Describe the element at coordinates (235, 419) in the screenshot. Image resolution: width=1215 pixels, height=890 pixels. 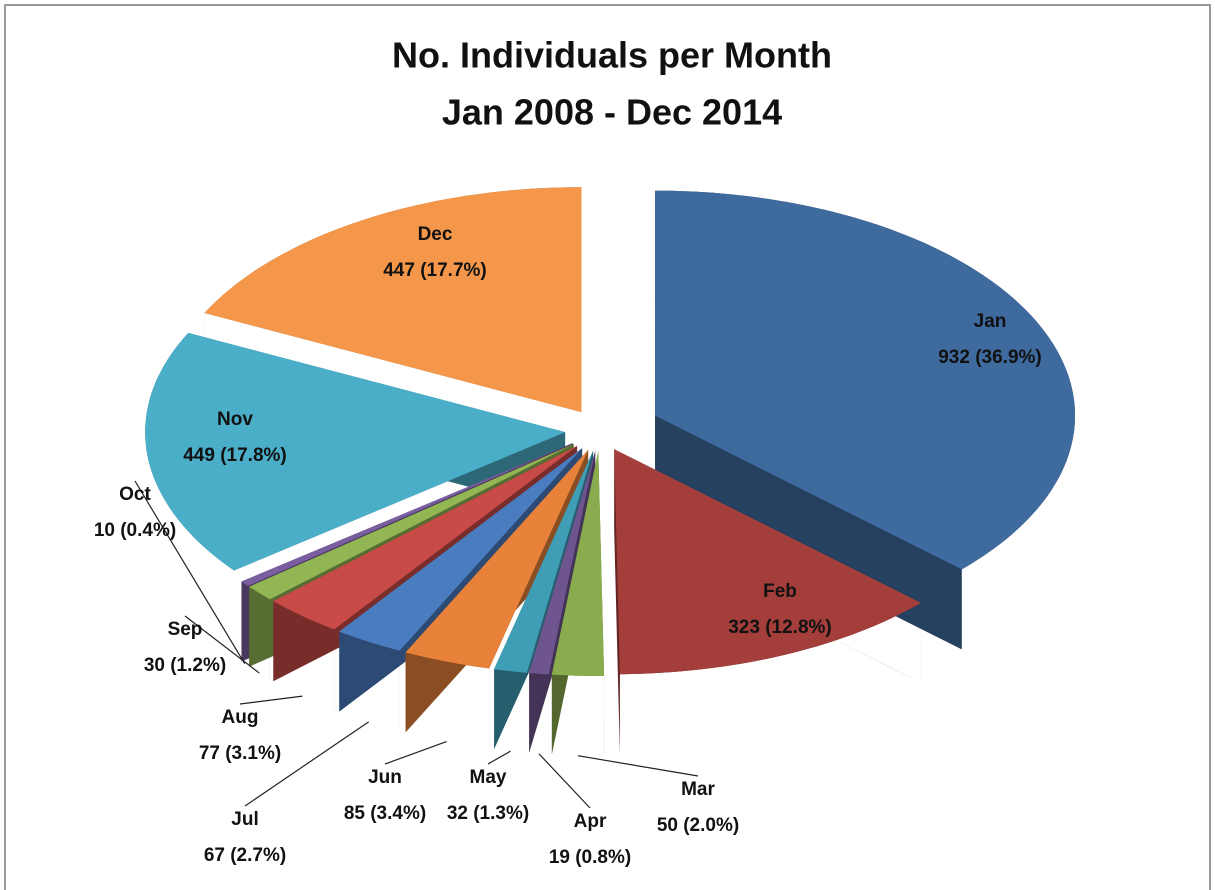
I see `slice-category: Nov` at that location.